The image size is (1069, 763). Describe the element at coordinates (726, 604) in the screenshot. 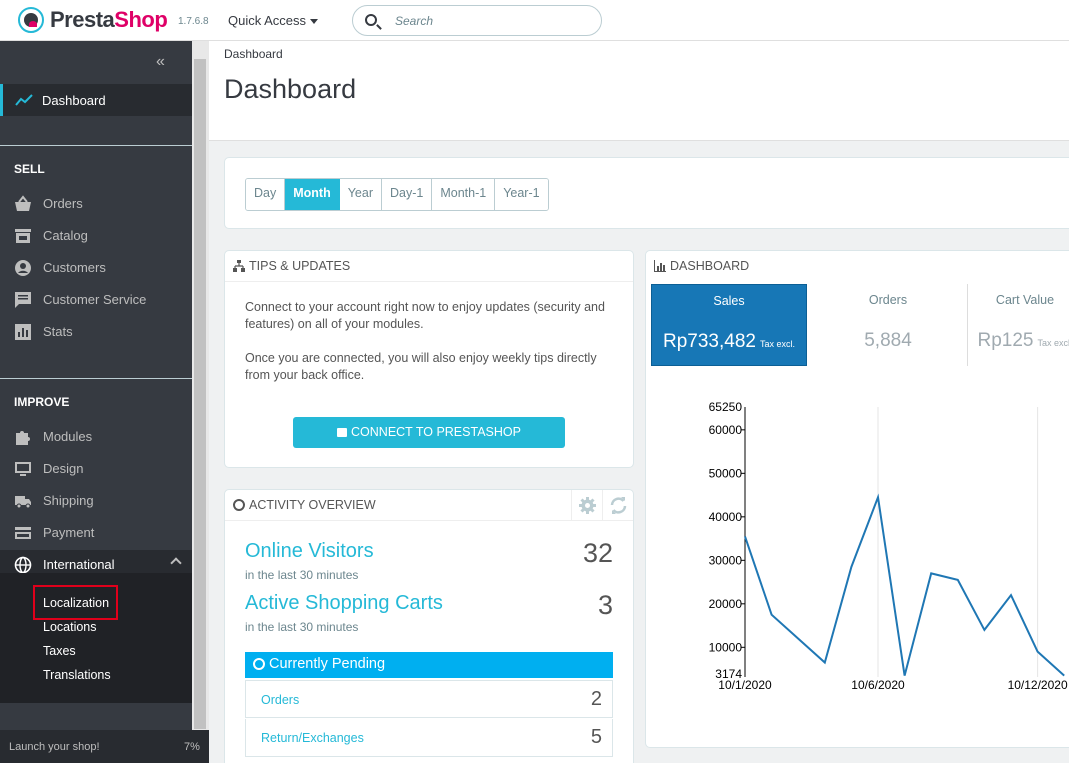

I see `y-tick-label: 20000` at that location.